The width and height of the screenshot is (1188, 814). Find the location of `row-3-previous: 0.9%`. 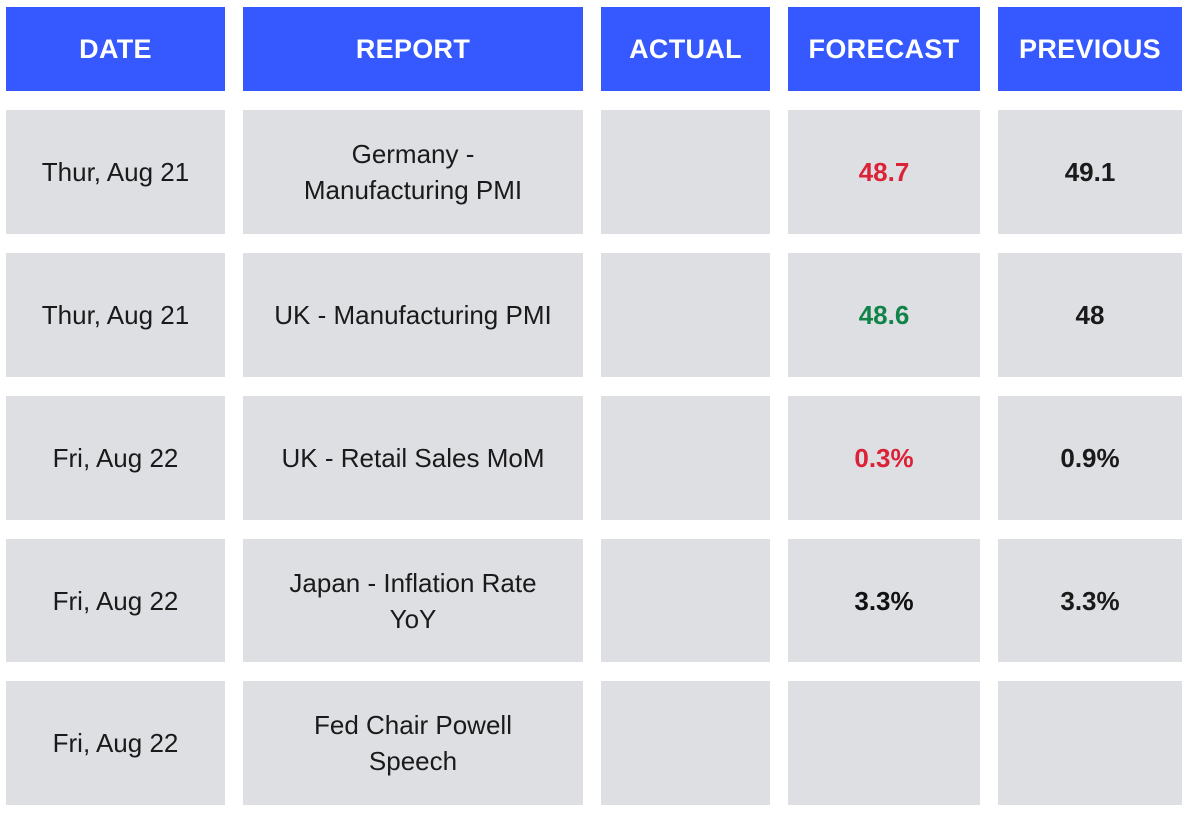

row-3-previous: 0.9% is located at coordinates (1090, 458).